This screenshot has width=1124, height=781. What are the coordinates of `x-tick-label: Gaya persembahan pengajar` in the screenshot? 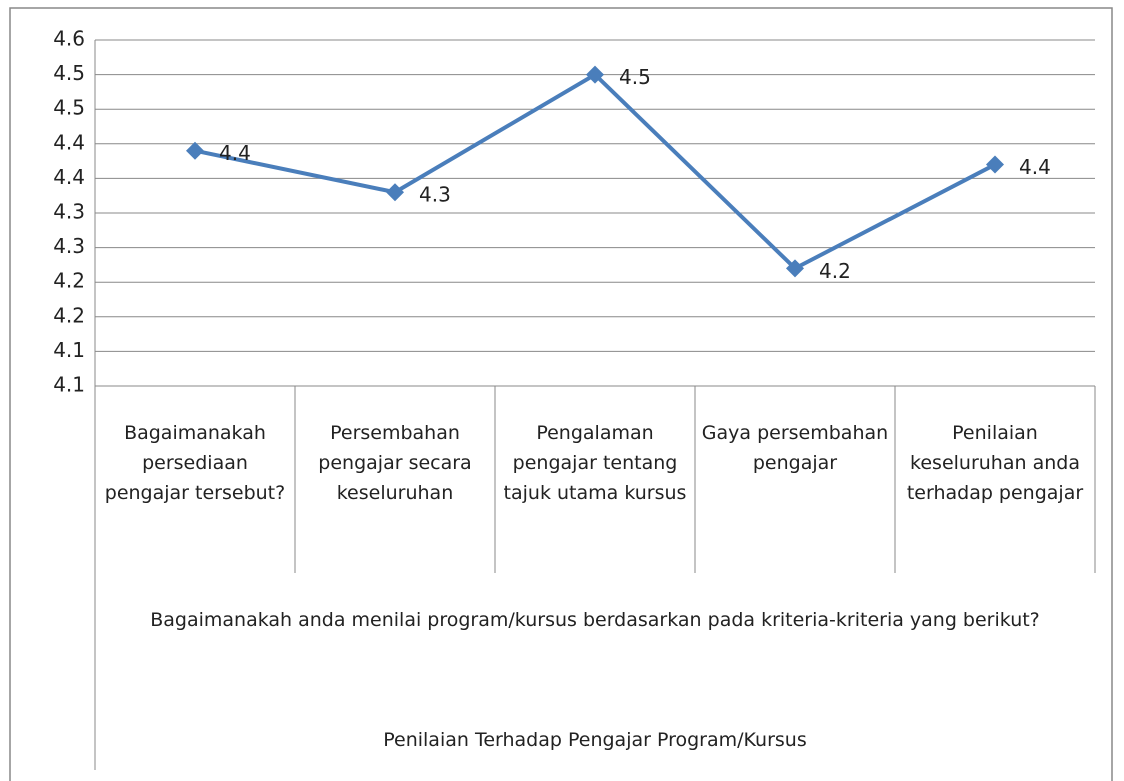 It's located at (795, 448).